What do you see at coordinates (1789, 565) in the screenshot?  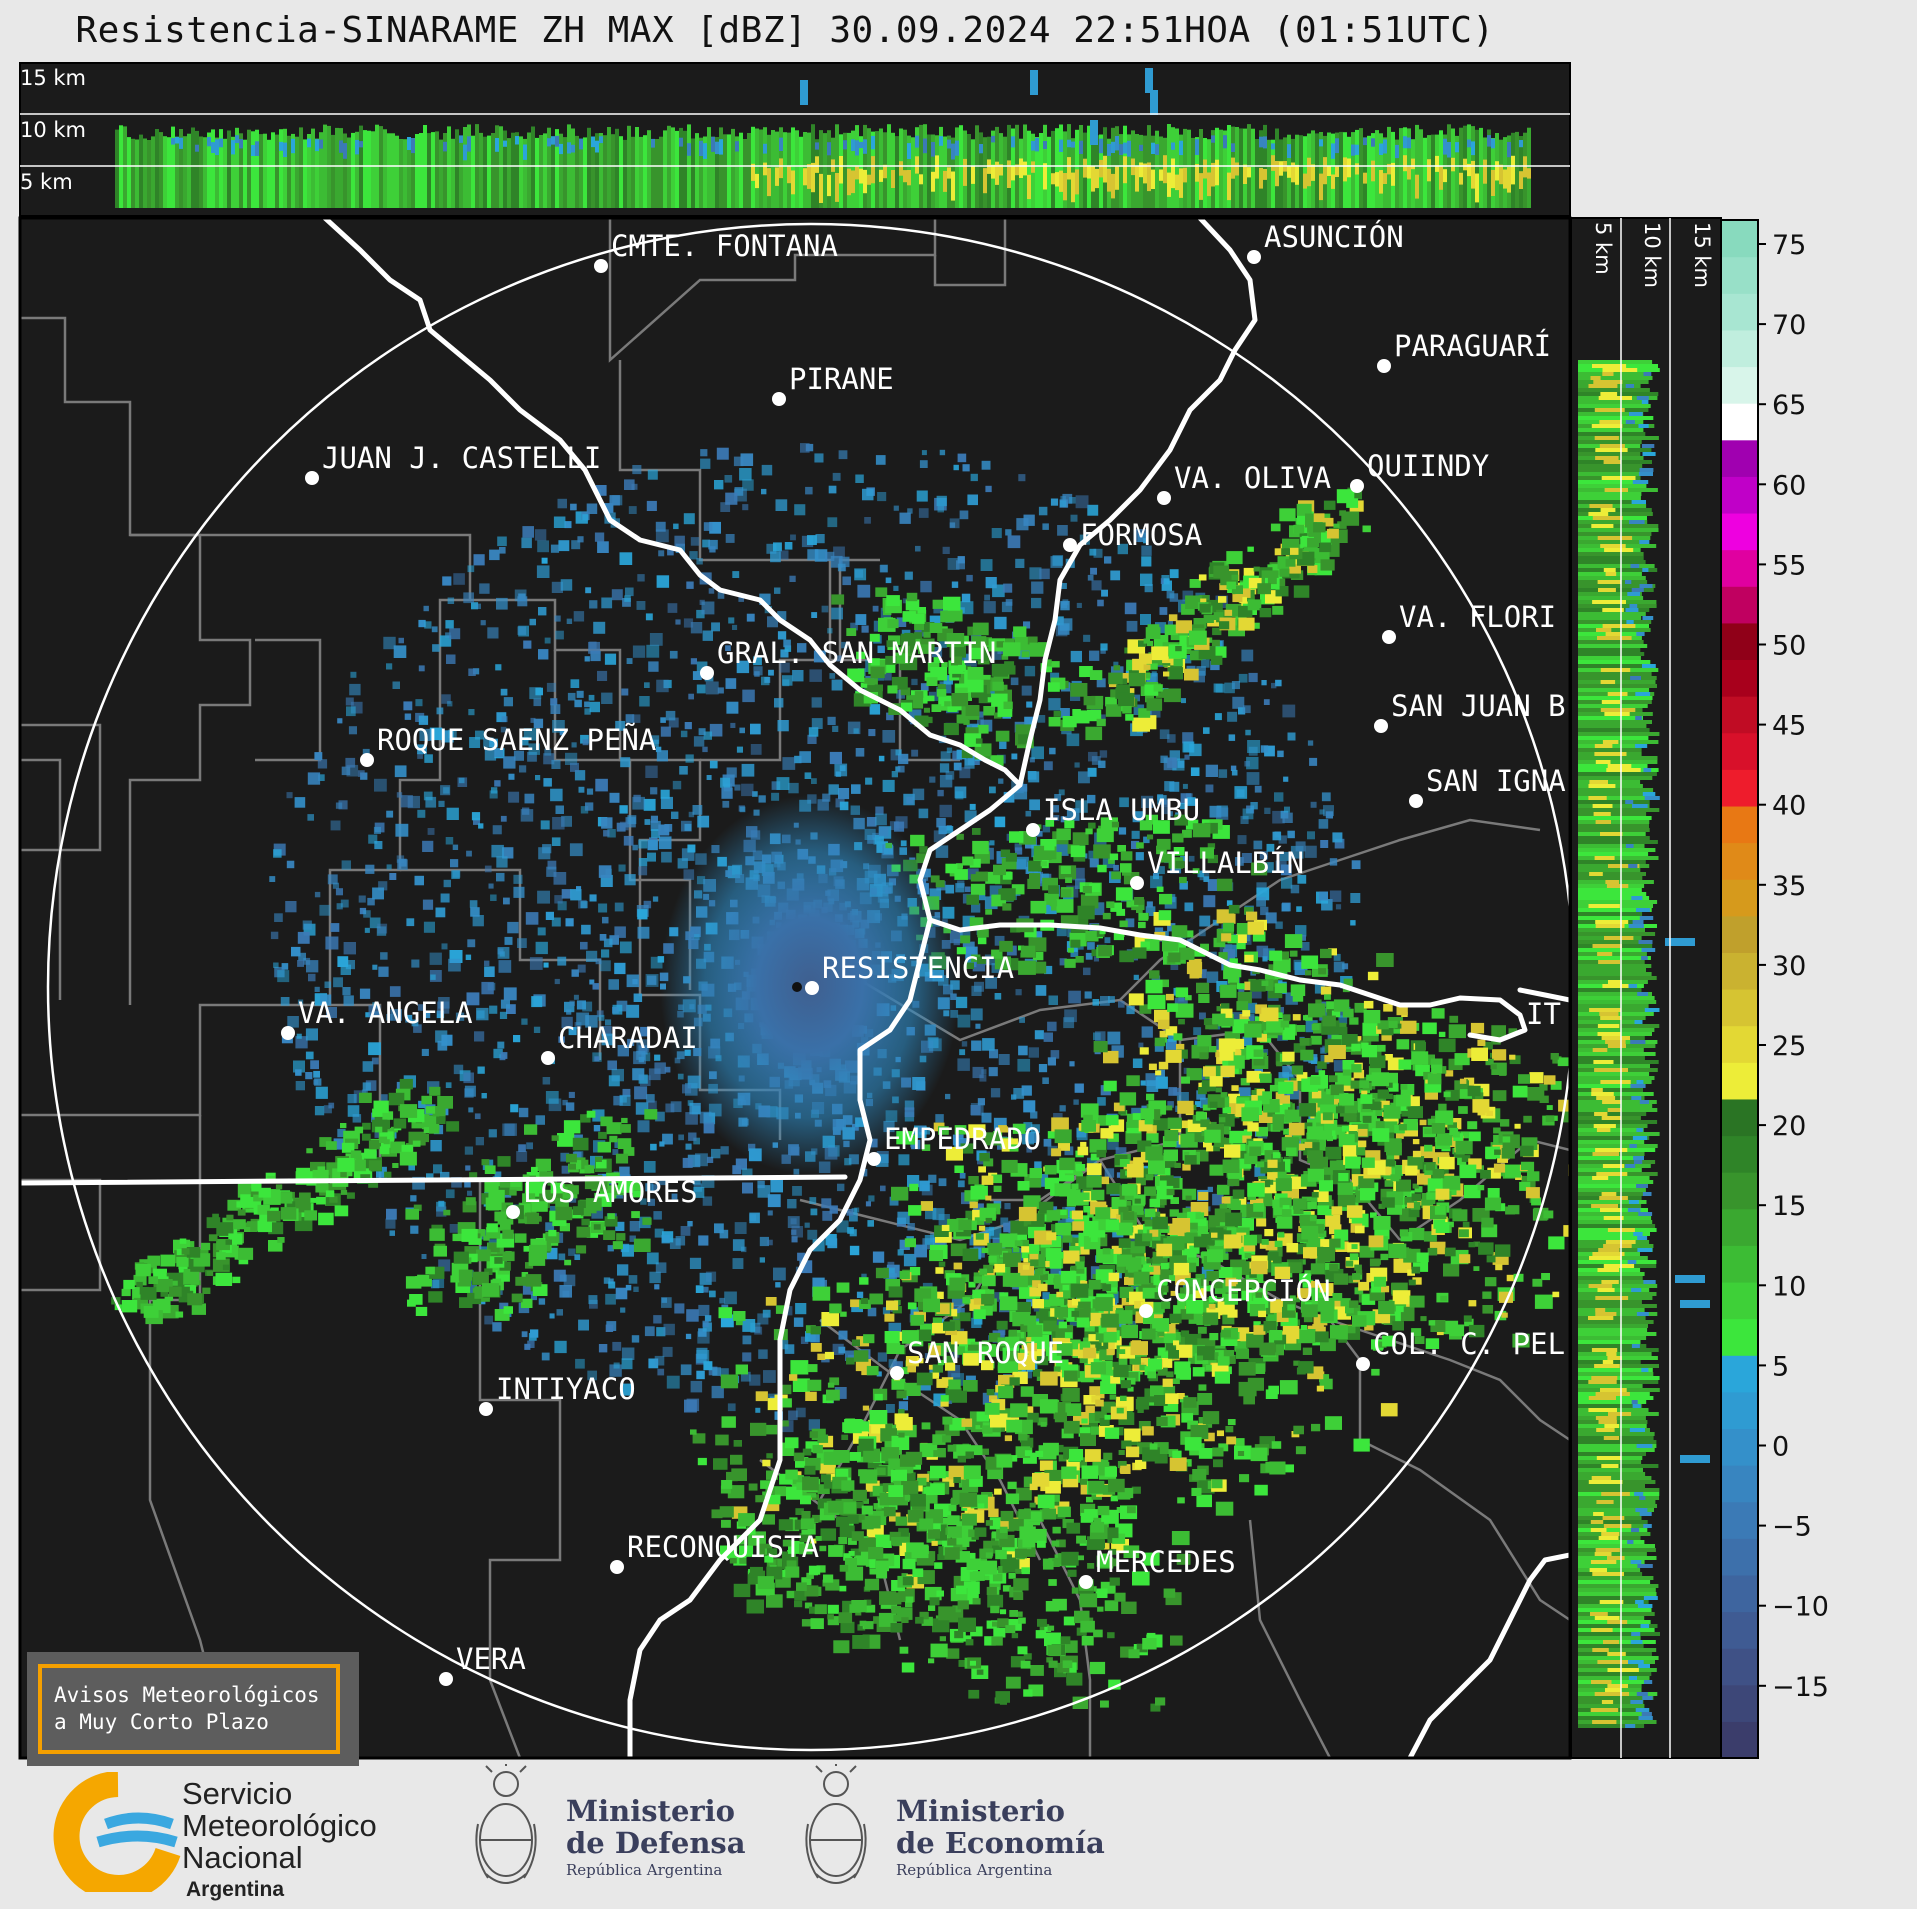 I see `colorbar-tick-label: 55` at bounding box center [1789, 565].